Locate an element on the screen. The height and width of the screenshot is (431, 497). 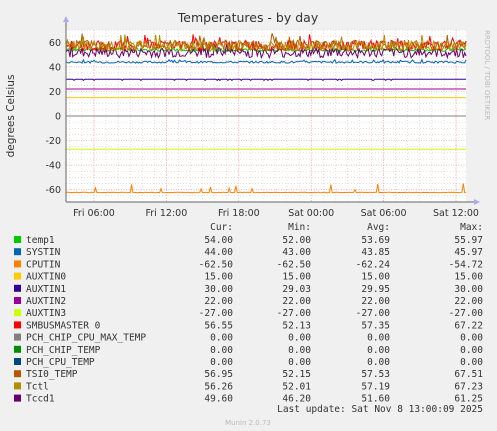
legend-series-name: AUXTIN3 is located at coordinates (46, 313).